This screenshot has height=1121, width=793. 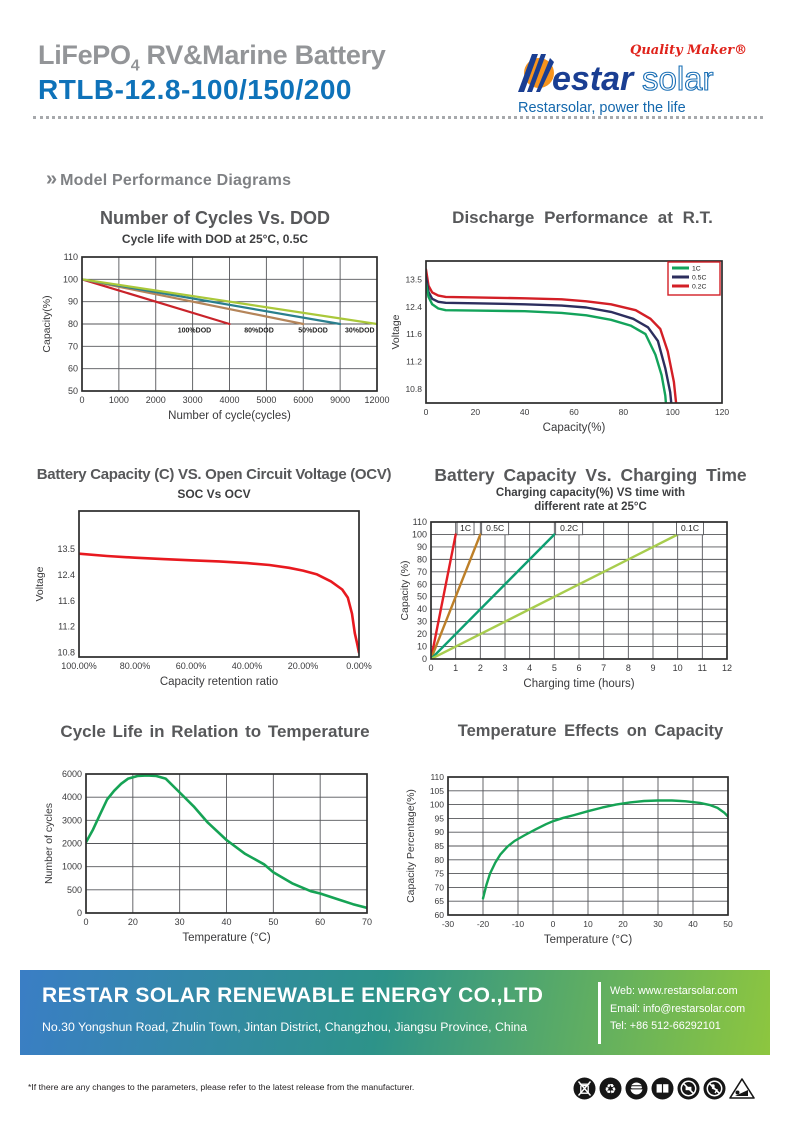 I want to click on double-chevron-icon: », so click(x=51, y=179).